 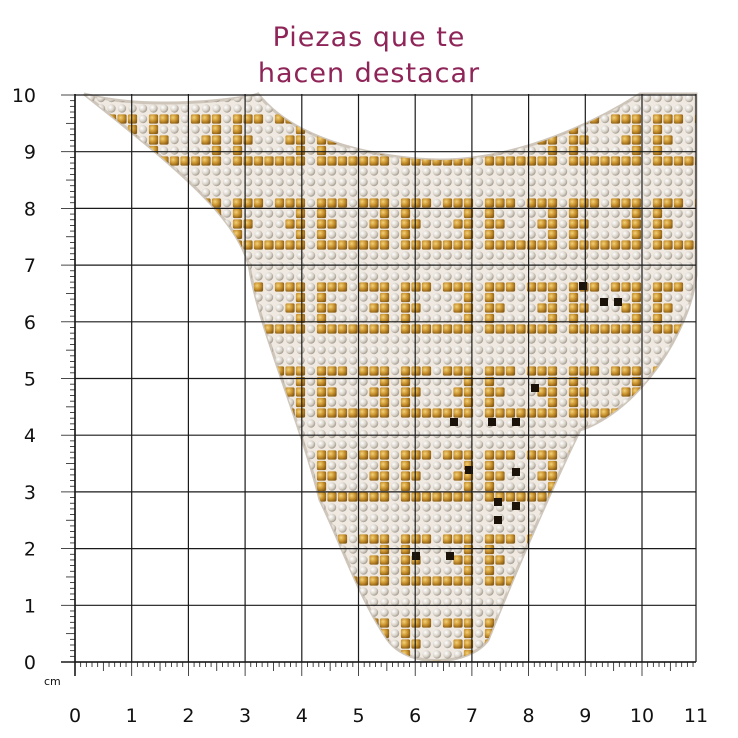 What do you see at coordinates (529, 716) in the screenshot?
I see `x-tick-label: 8` at bounding box center [529, 716].